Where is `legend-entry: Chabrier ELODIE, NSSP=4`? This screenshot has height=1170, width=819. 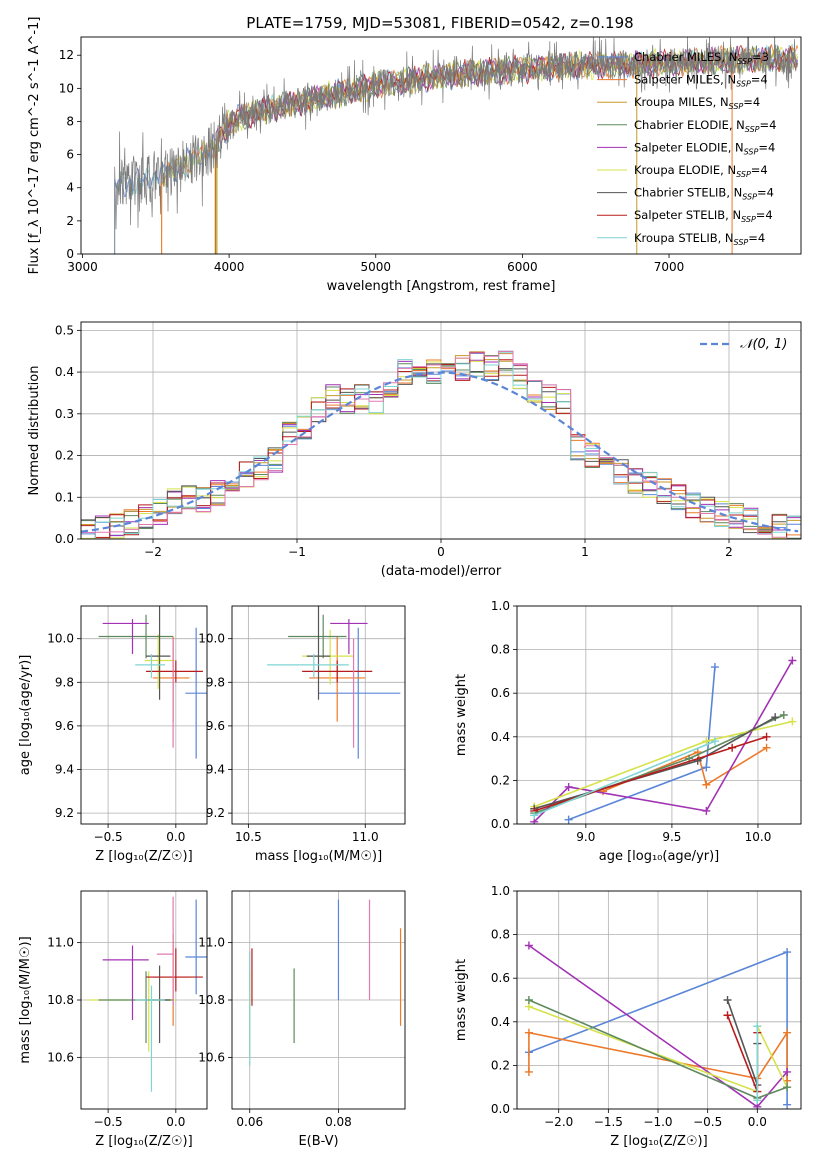
legend-entry: Chabrier ELODIE, NSSP=4 is located at coordinates (705, 126).